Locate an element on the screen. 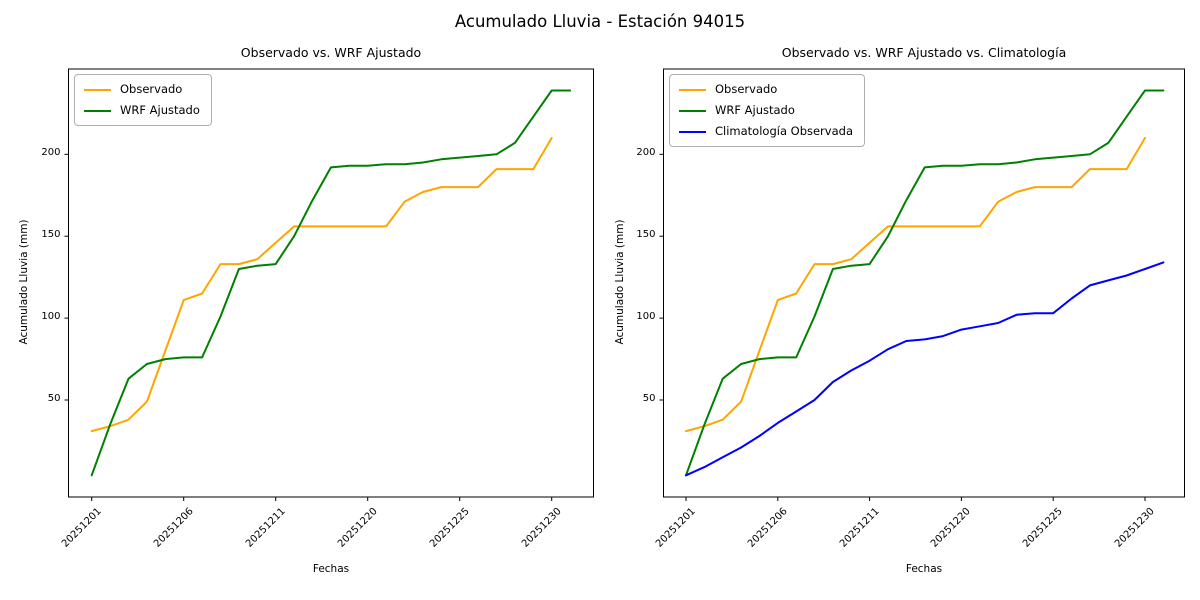 This screenshot has width=1200, height=600. legend-label: Climatología Observada is located at coordinates (784, 131).